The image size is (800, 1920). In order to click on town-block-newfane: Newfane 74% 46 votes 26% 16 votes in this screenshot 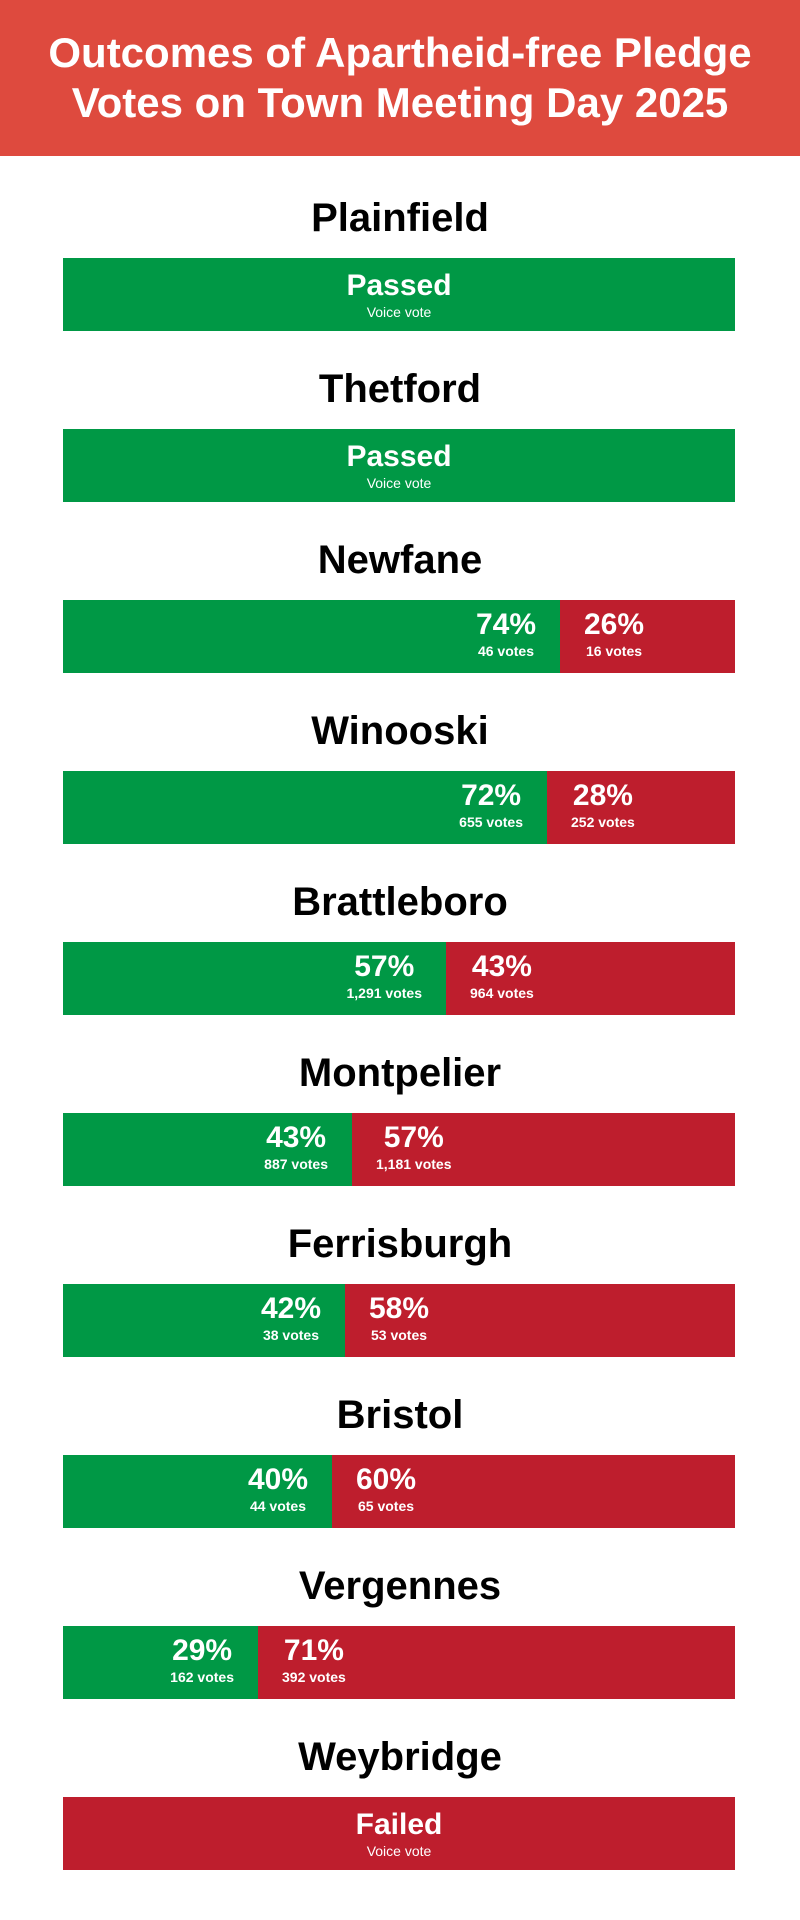, I will do `click(400, 585)`.